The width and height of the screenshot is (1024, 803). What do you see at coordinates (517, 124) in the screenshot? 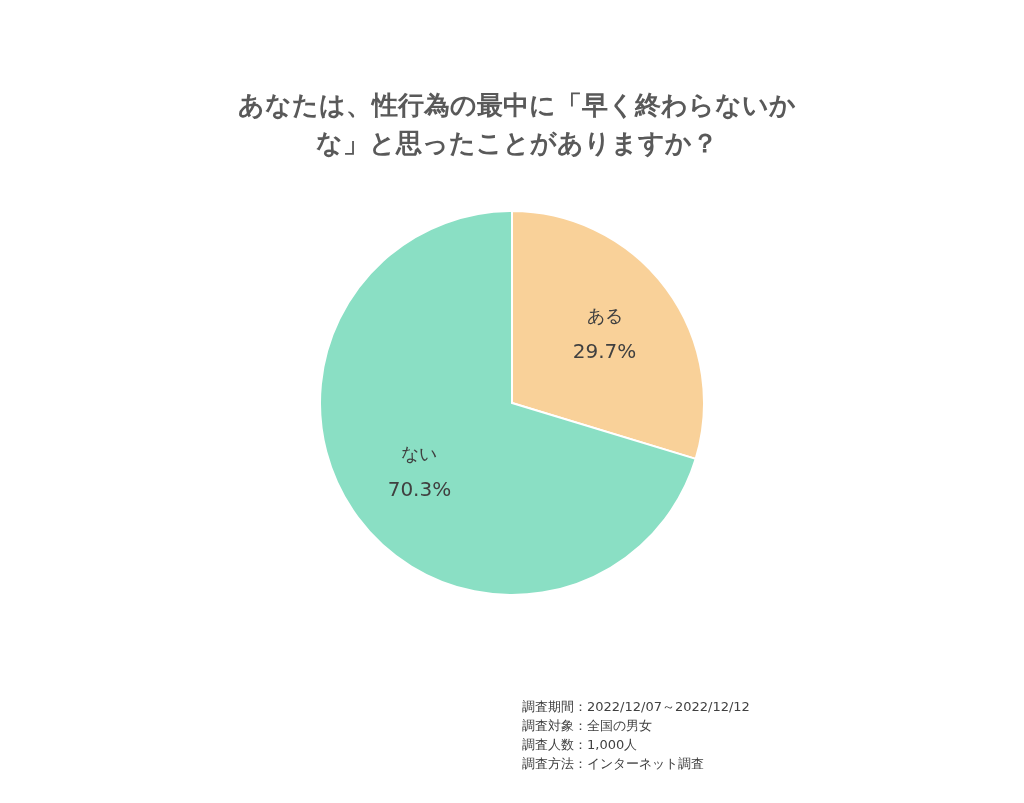
I see `chart-title: あなたは、性行為の最中に「早く終わらないかな」と思ったことがありますか？` at bounding box center [517, 124].